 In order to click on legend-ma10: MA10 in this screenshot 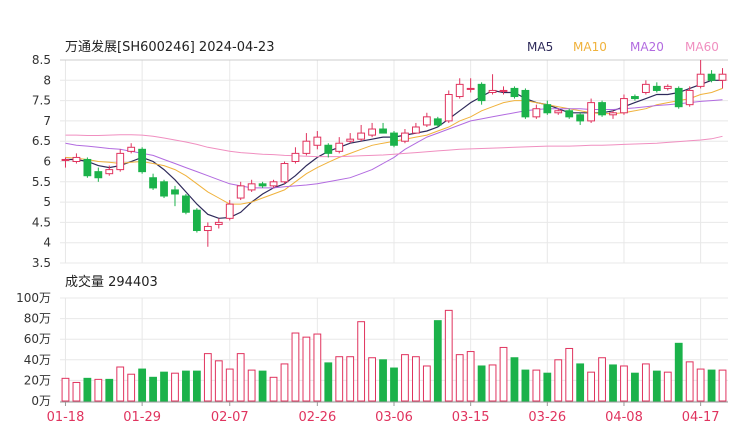, I will do `click(590, 47)`.